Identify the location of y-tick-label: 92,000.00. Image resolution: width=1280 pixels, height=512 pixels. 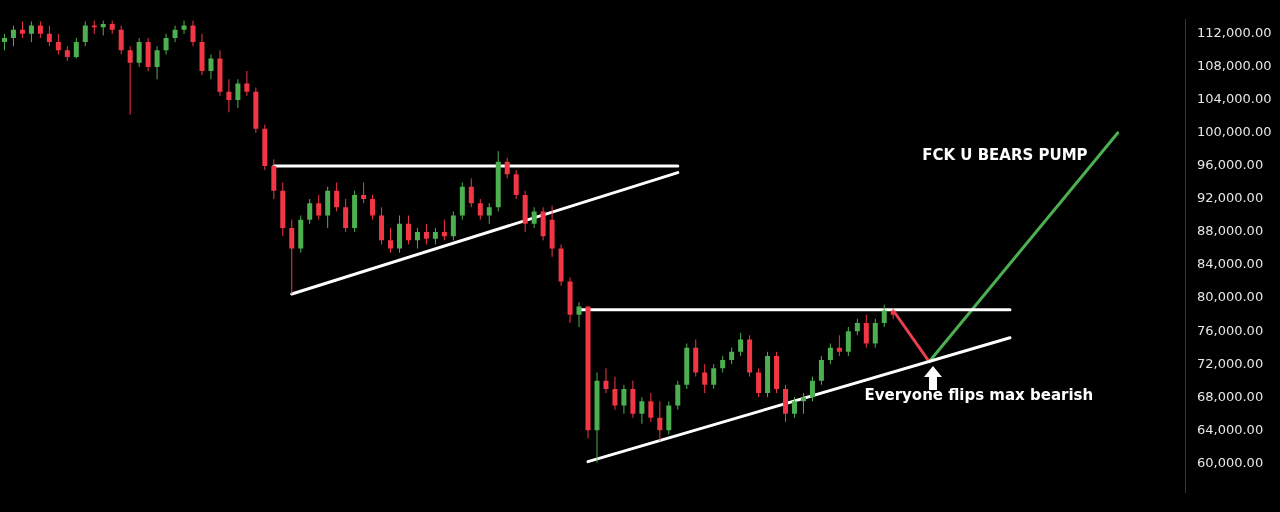
(1230, 198).